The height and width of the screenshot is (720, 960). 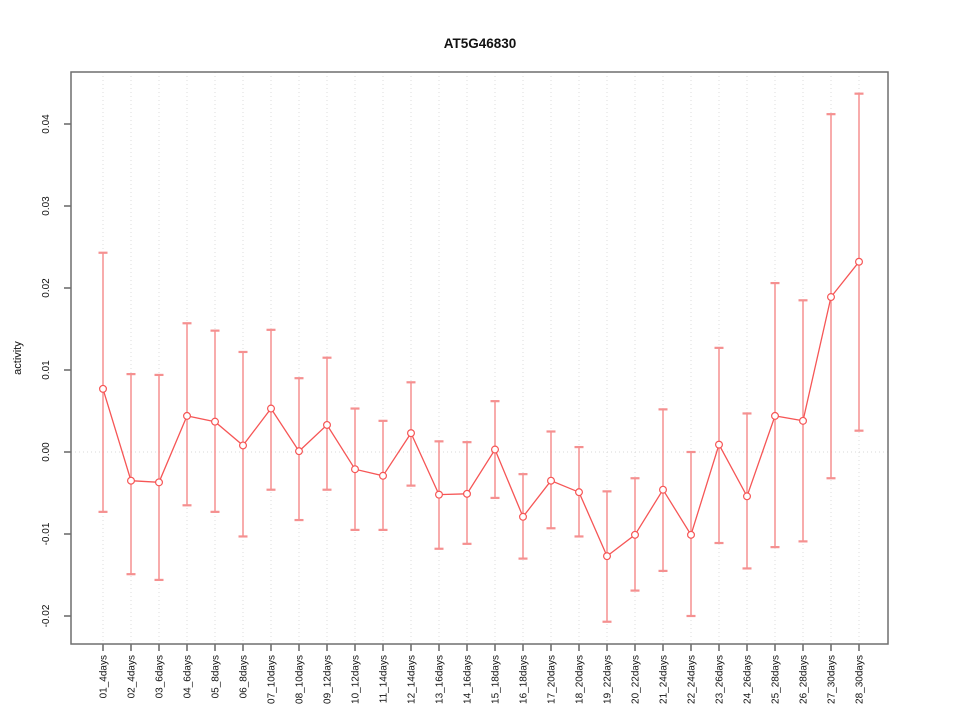 What do you see at coordinates (160, 676) in the screenshot?
I see `x-tick-label: 03_6days` at bounding box center [160, 676].